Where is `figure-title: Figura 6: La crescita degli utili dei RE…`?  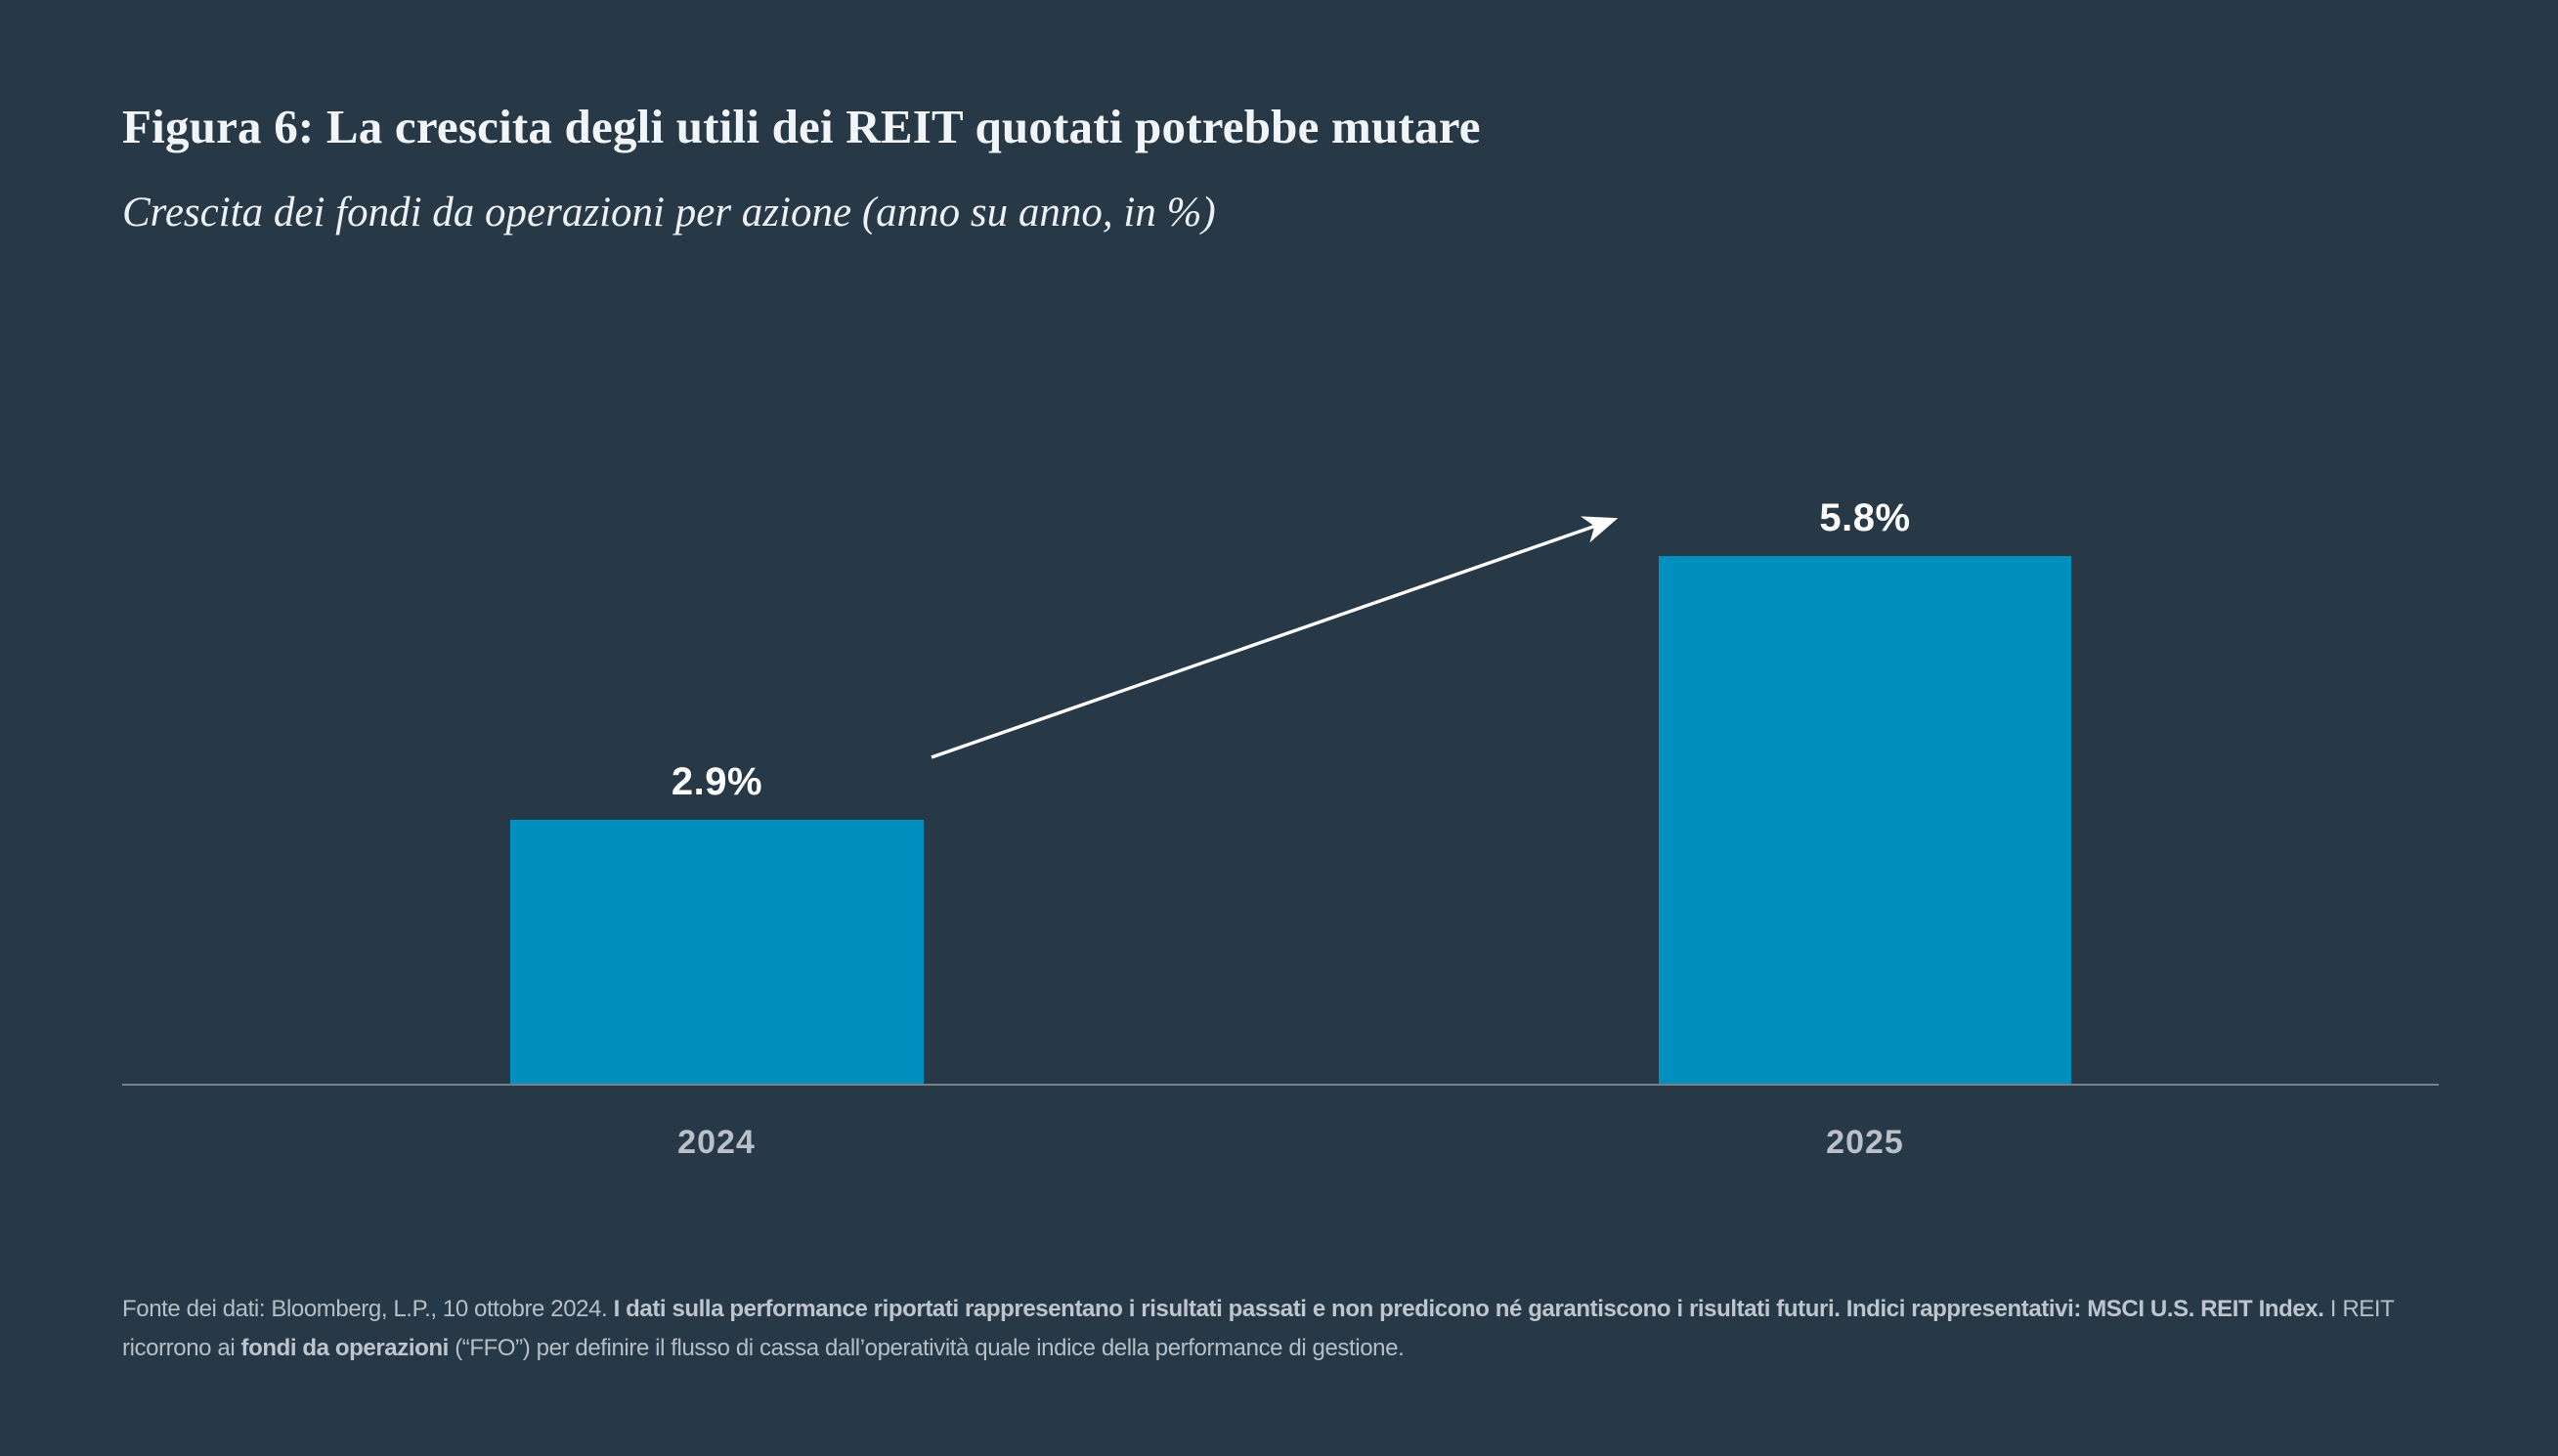 figure-title: Figura 6: La crescita degli utili dei RE… is located at coordinates (801, 126).